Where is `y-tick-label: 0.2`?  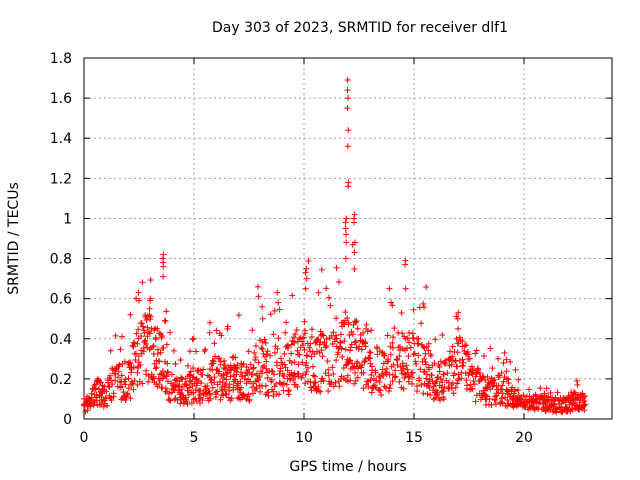
y-tick-label: 0.2 is located at coordinates (61, 380).